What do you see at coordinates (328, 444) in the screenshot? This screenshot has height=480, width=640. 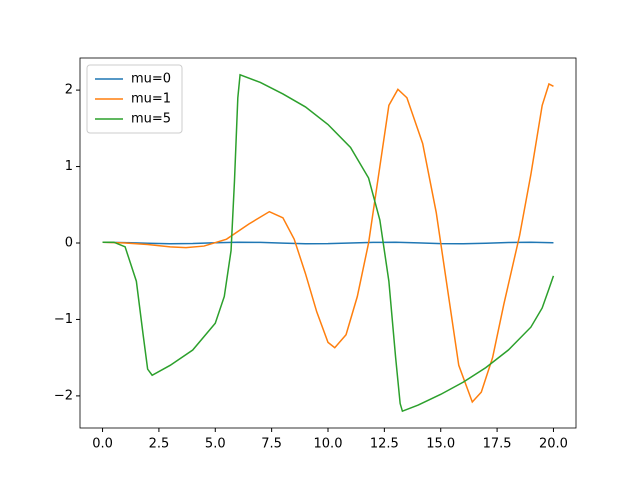 I see `x-tick-label: 10.0` at bounding box center [328, 444].